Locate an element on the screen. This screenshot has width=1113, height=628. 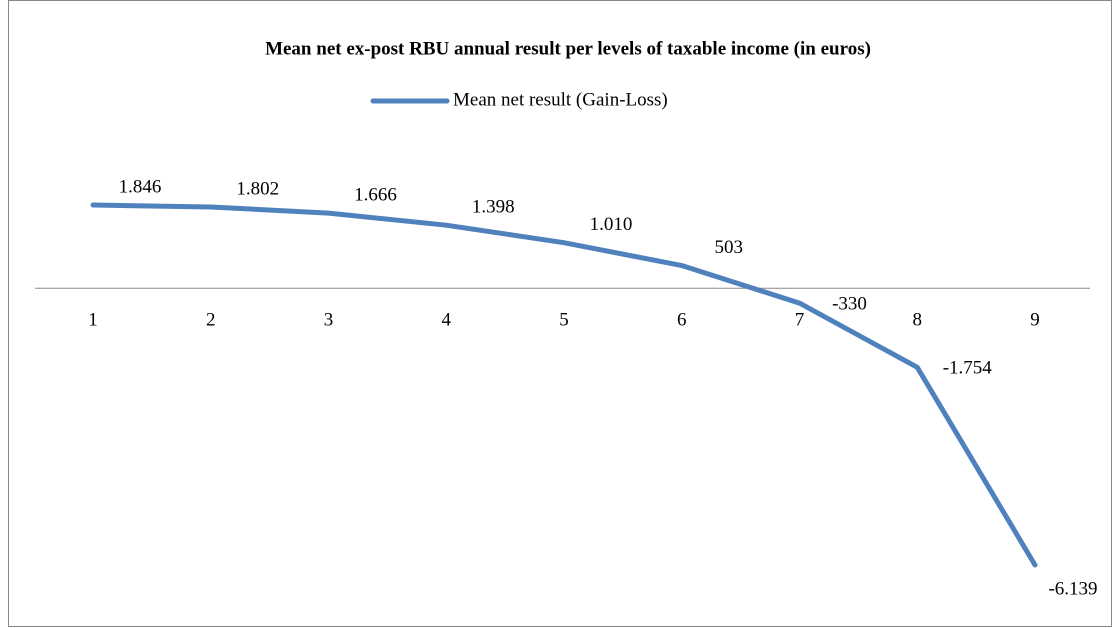
data-label: -6.139 is located at coordinates (1072, 588).